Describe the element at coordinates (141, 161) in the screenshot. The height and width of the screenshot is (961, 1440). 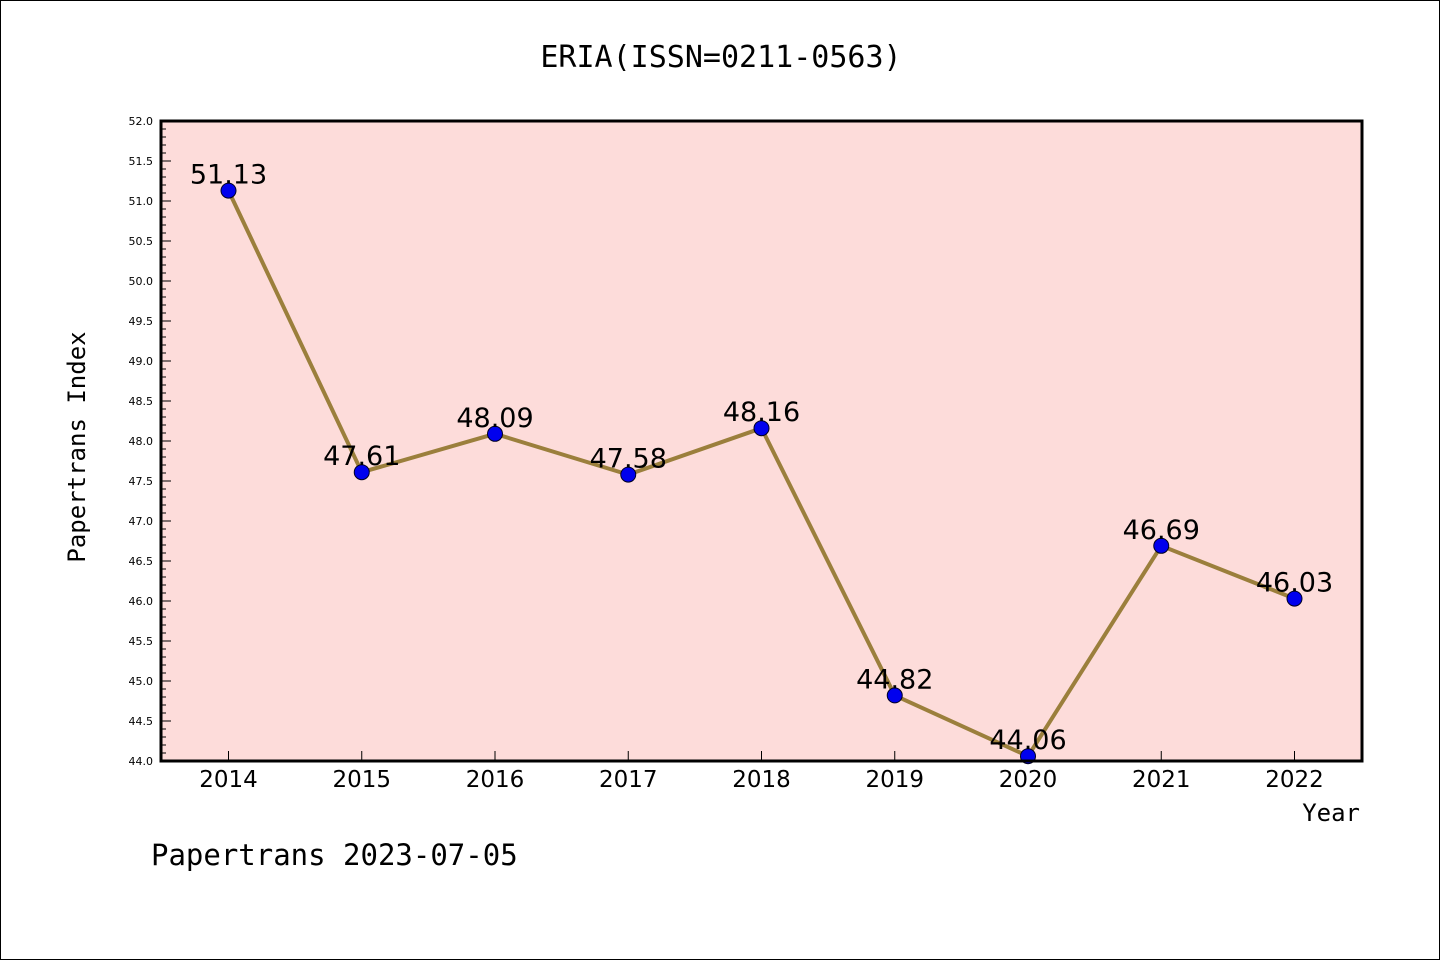
I see `y-tick-label: 51.5` at that location.